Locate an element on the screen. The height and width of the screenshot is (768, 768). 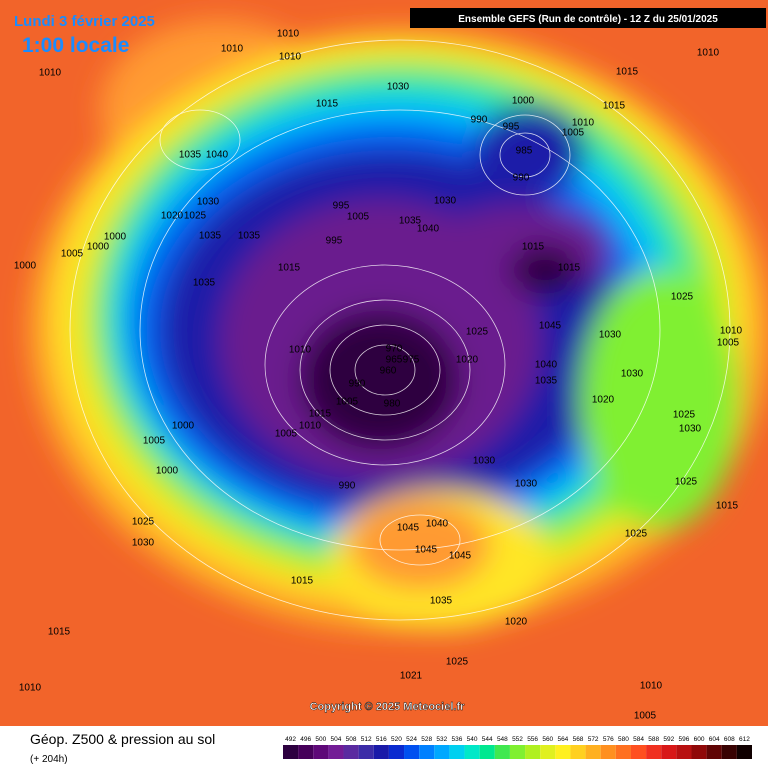
footer-title: Géop. Z500 & pression au sol is located at coordinates (122, 739).